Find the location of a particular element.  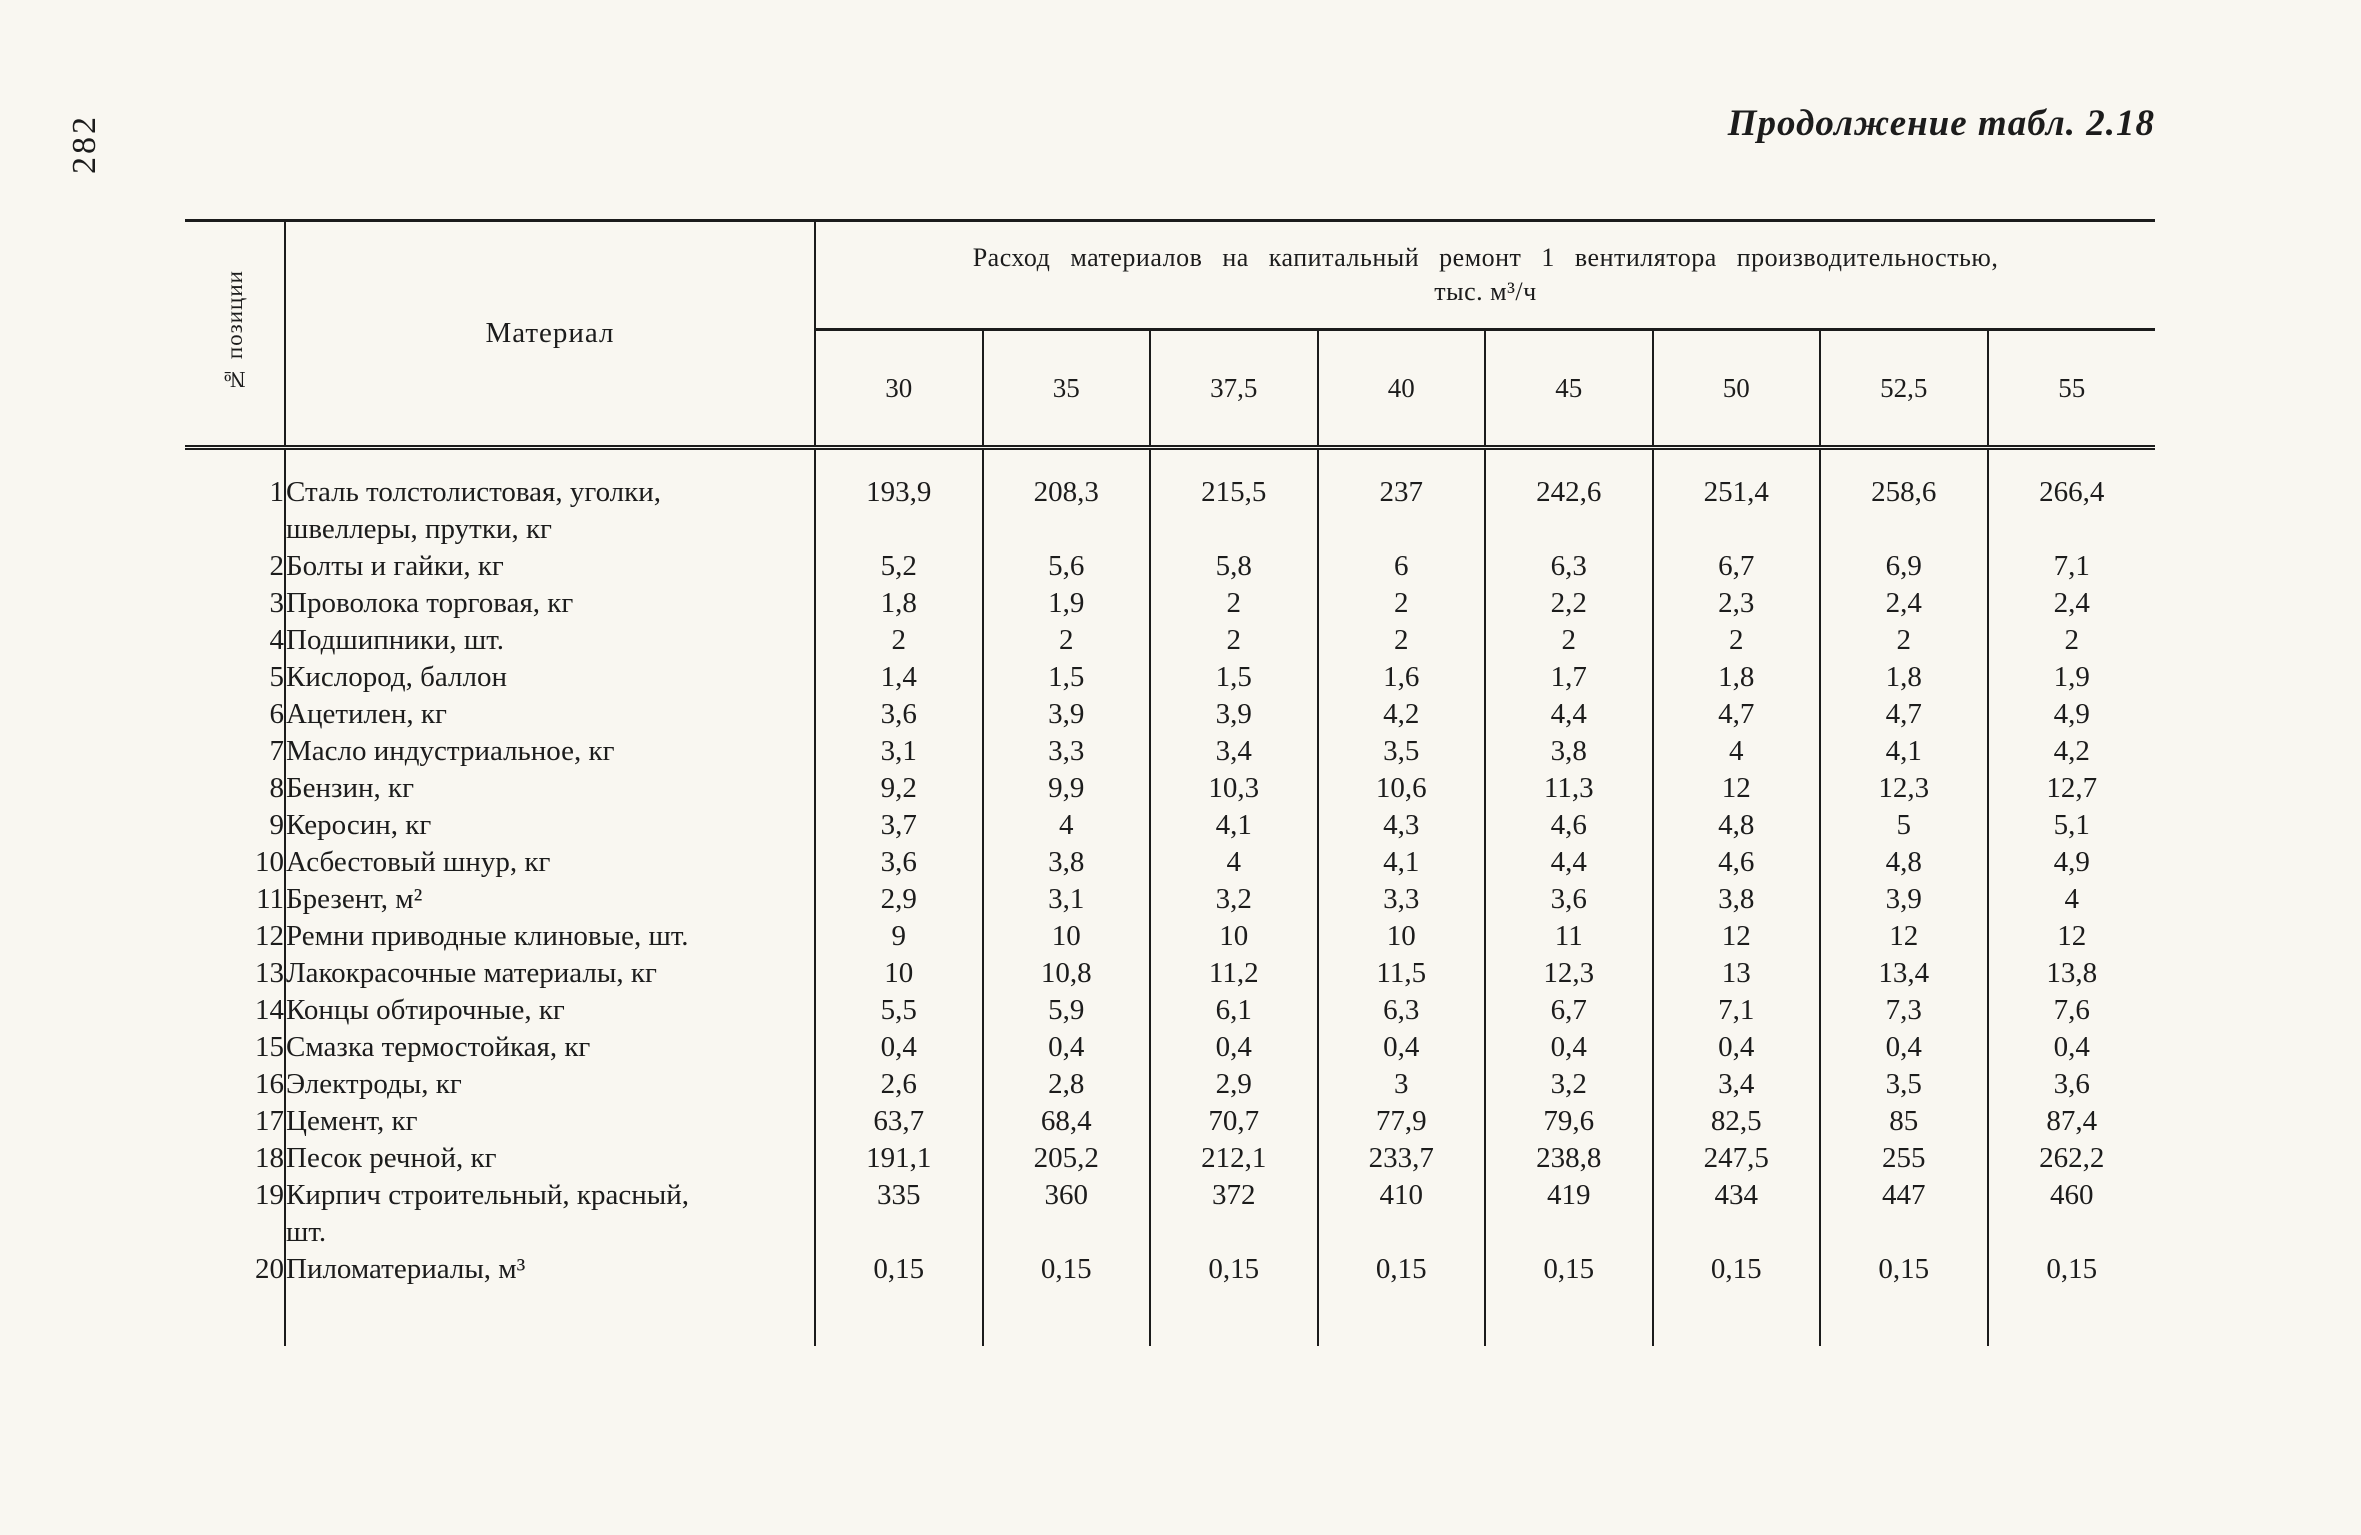

value-cell: 242,6 is located at coordinates (1569, 497).